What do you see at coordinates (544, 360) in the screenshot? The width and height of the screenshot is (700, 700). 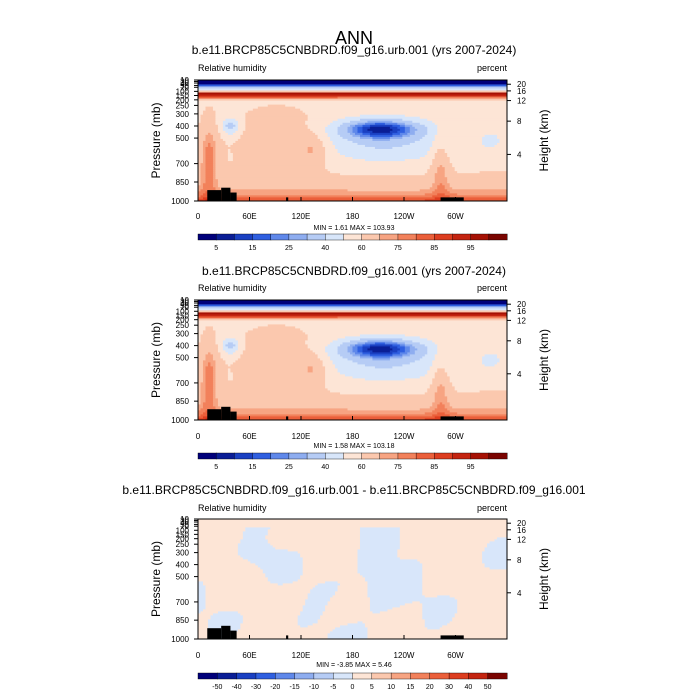 I see `y2-axis-label: Height (km)` at bounding box center [544, 360].